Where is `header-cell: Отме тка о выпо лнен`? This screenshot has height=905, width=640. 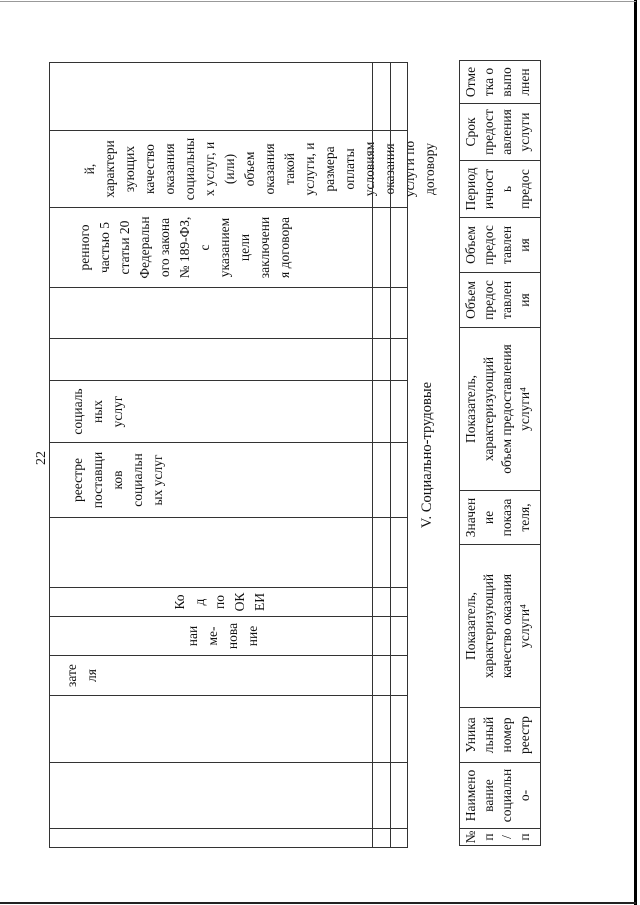
header-cell: Отме тка о выпо лнен is located at coordinates (500, 82).